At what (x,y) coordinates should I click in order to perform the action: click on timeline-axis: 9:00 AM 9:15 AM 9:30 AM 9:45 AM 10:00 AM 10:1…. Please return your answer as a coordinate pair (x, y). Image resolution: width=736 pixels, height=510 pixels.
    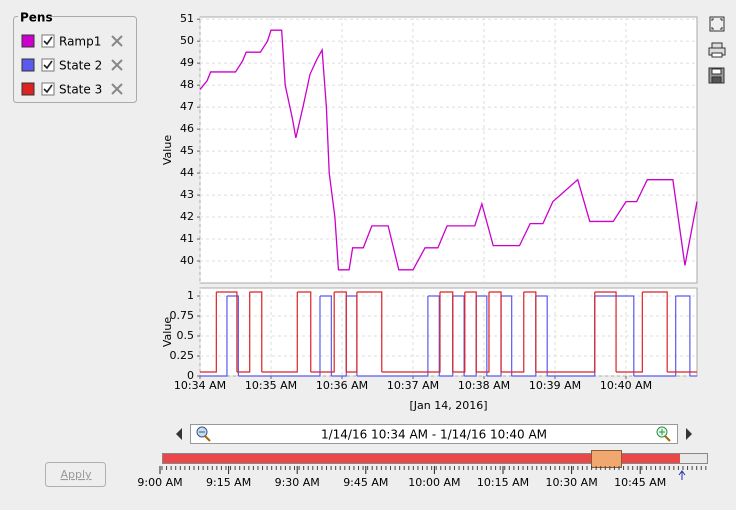
    Looking at the image, I should click on (422, 477).